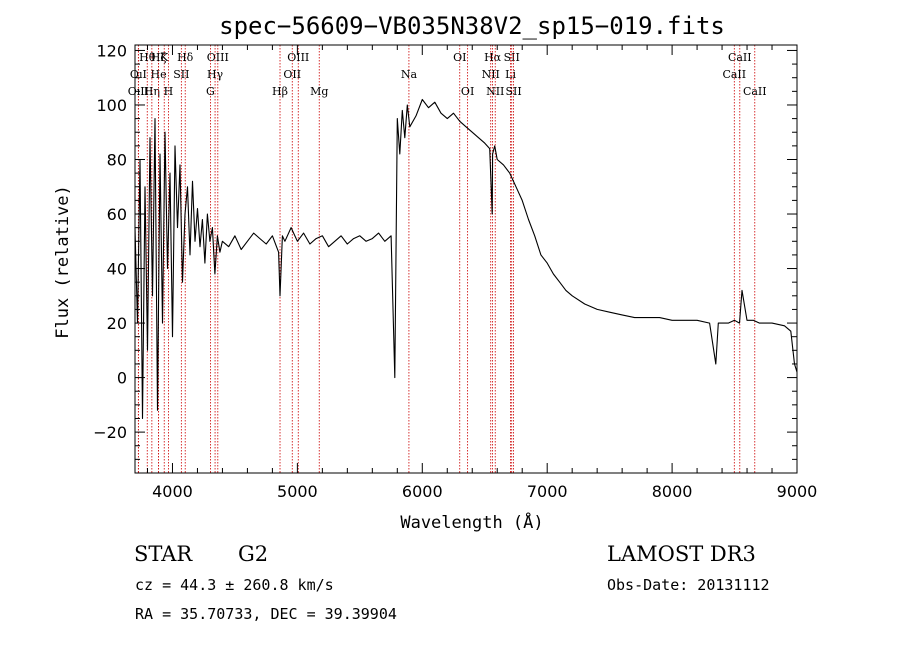 The image size is (900, 649). I want to click on y-tick-label: 0, so click(122, 378).